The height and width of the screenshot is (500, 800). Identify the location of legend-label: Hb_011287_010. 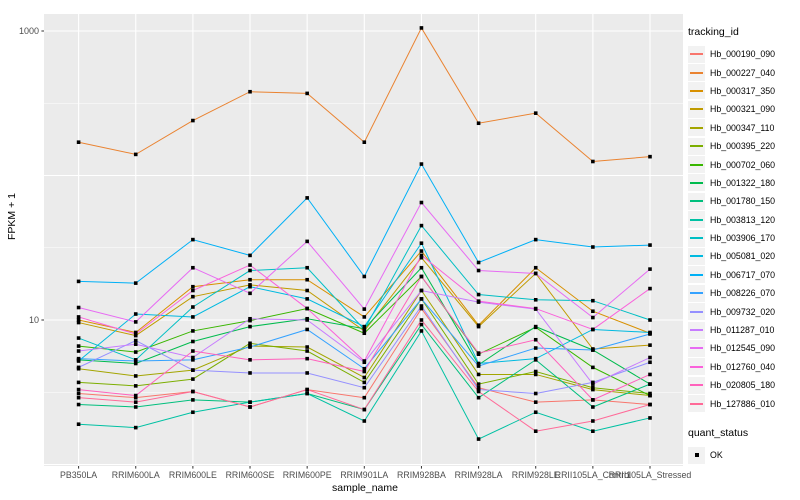
(742, 330).